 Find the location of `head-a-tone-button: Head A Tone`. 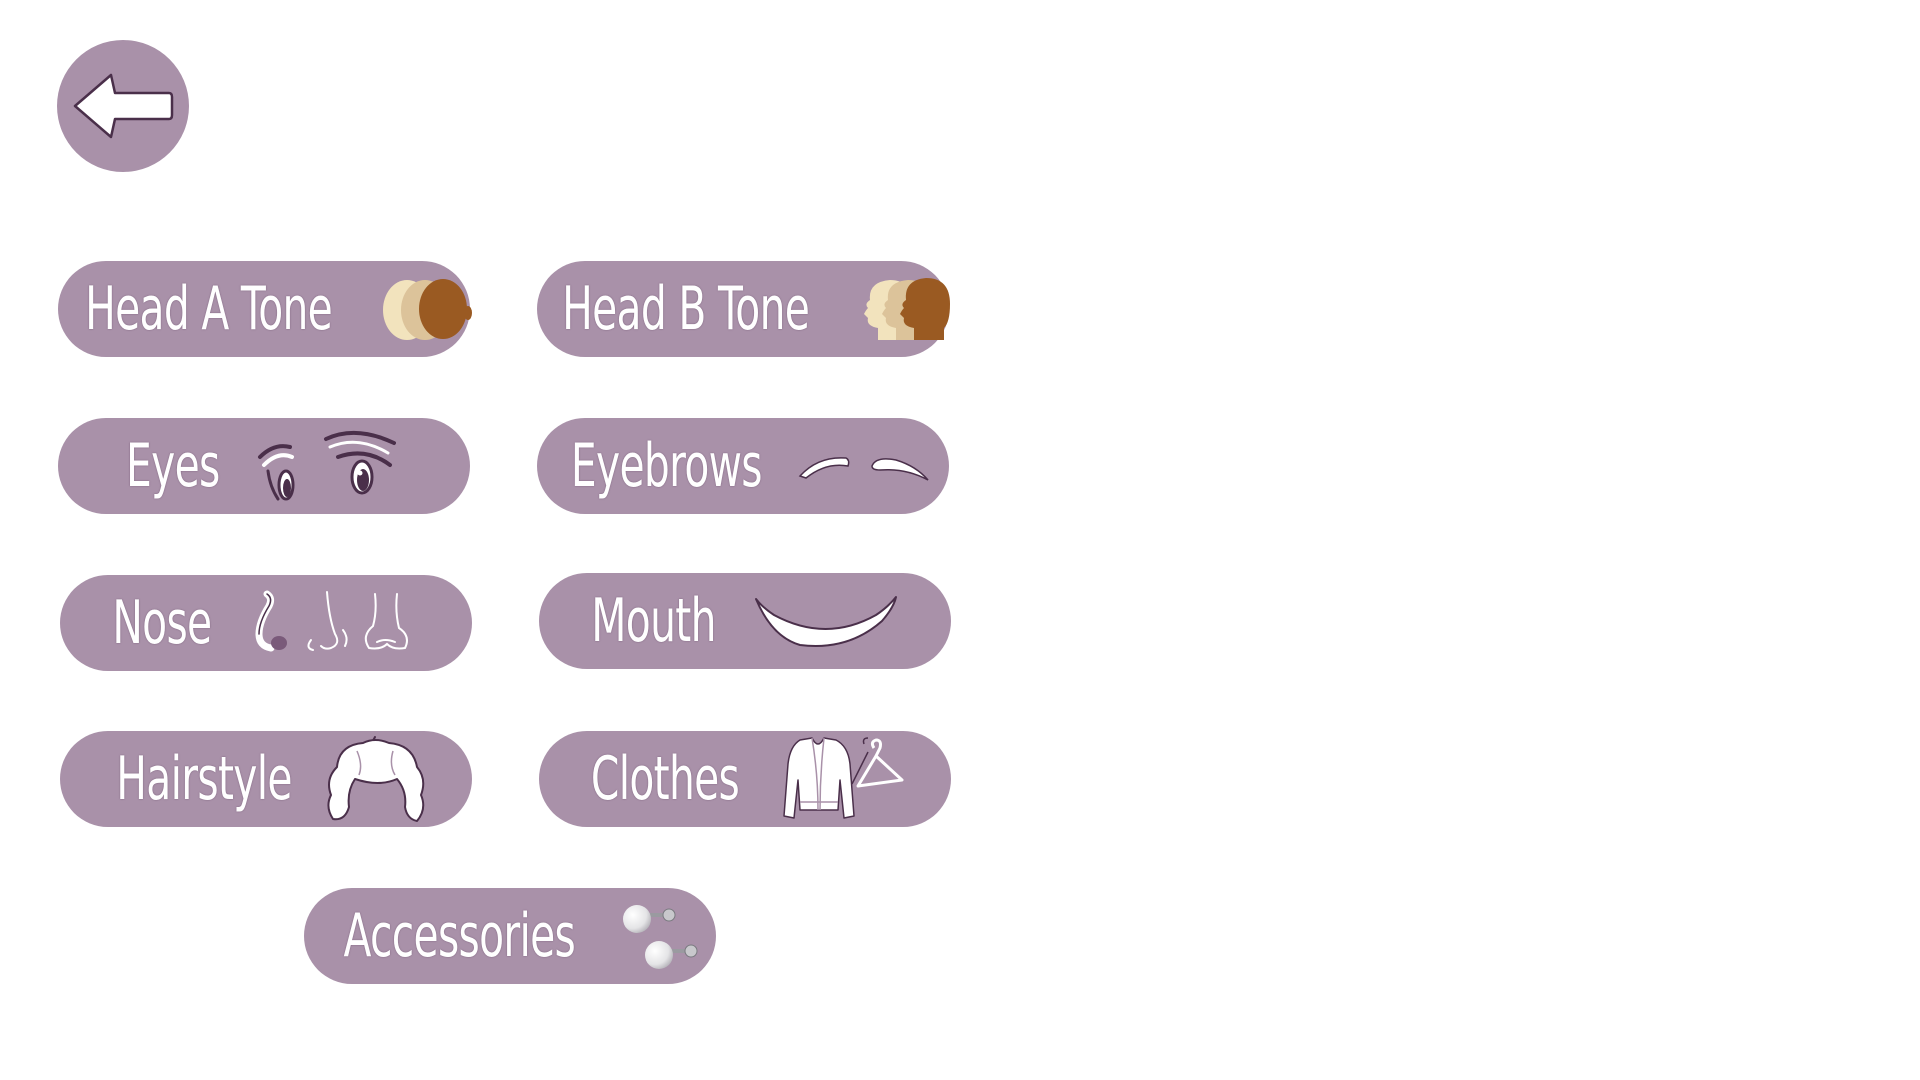

head-a-tone-button: Head A Tone is located at coordinates (265, 309).